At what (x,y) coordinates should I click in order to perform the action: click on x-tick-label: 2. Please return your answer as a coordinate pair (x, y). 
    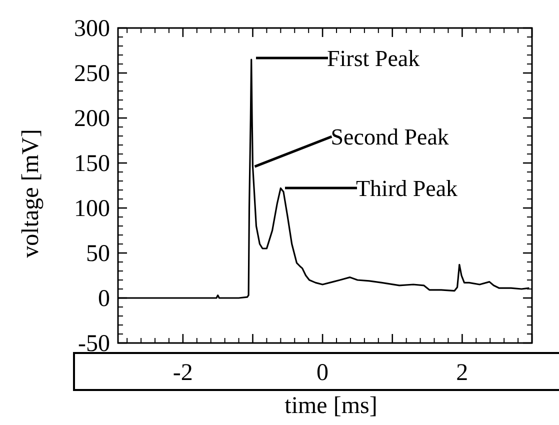
    Looking at the image, I should click on (462, 373).